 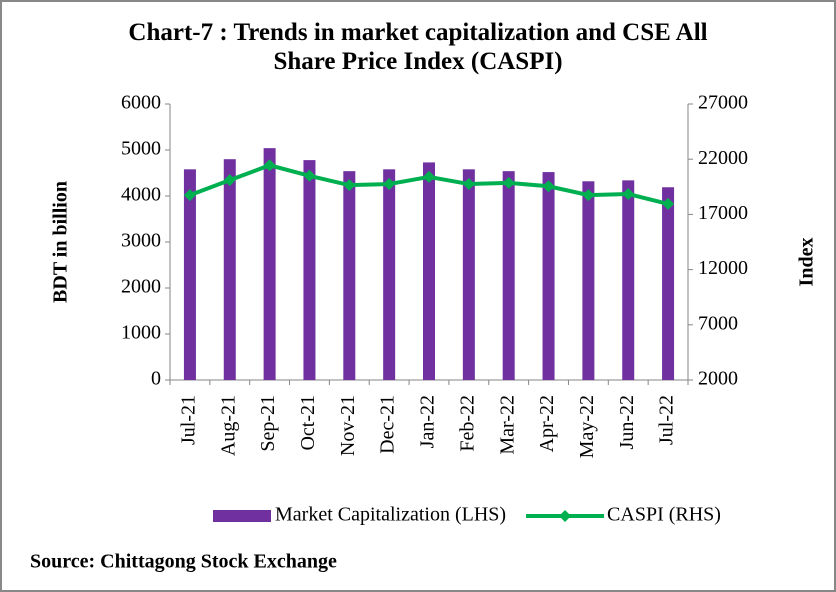 I want to click on legend-label: CASPI (RHS), so click(x=664, y=515).